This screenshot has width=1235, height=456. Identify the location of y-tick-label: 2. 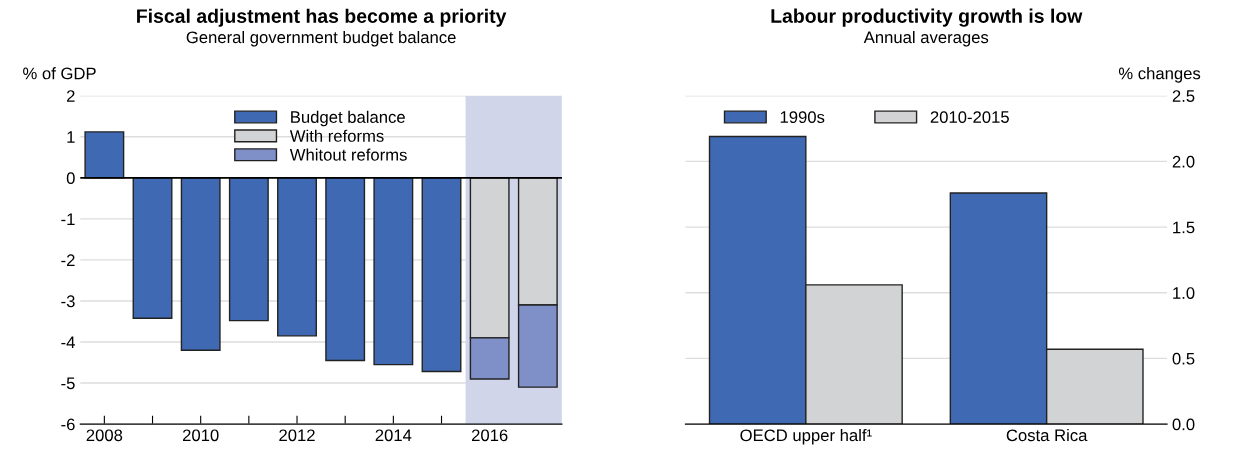
(70, 96).